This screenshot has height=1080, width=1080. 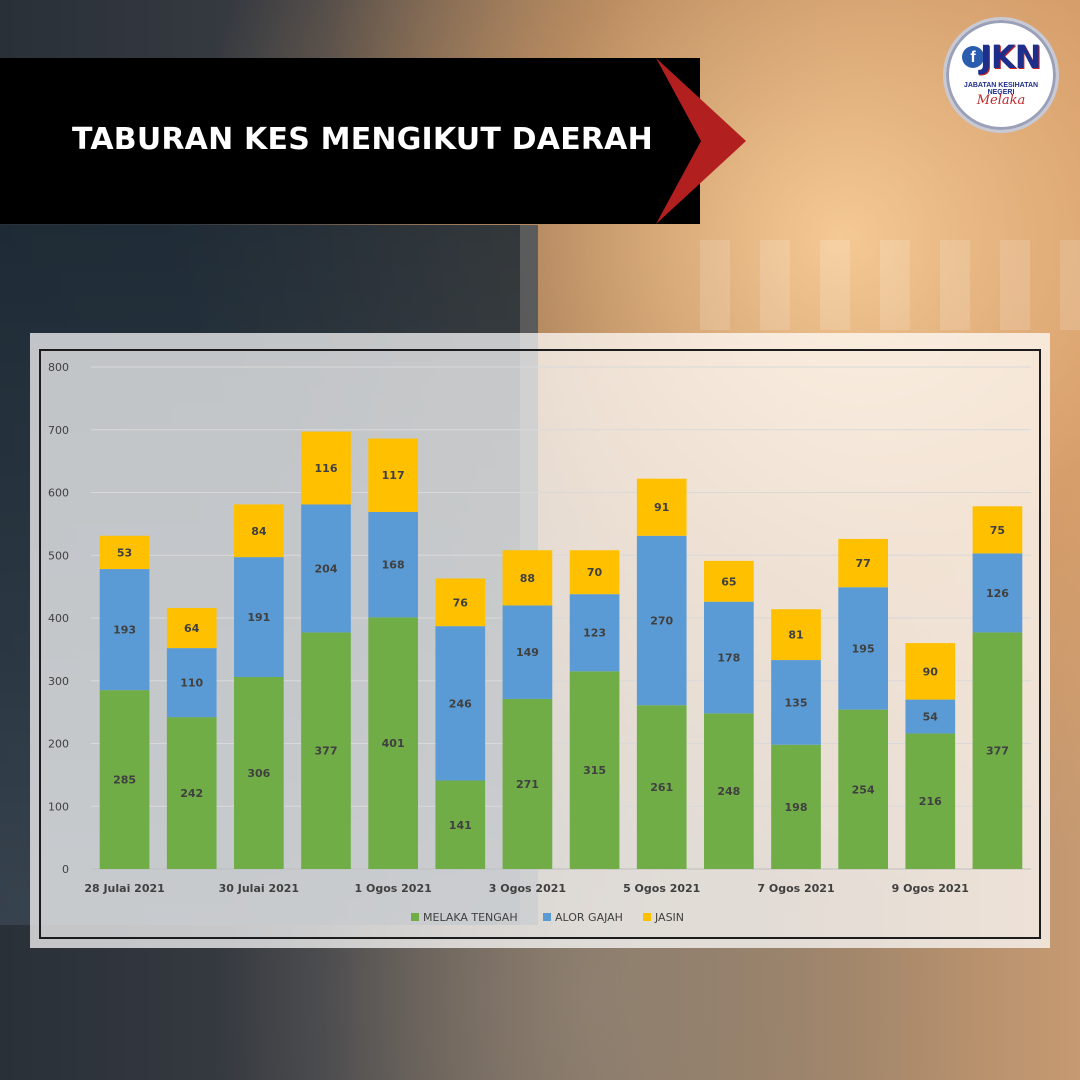 I want to click on y-tick-label: 0, so click(x=65, y=869).